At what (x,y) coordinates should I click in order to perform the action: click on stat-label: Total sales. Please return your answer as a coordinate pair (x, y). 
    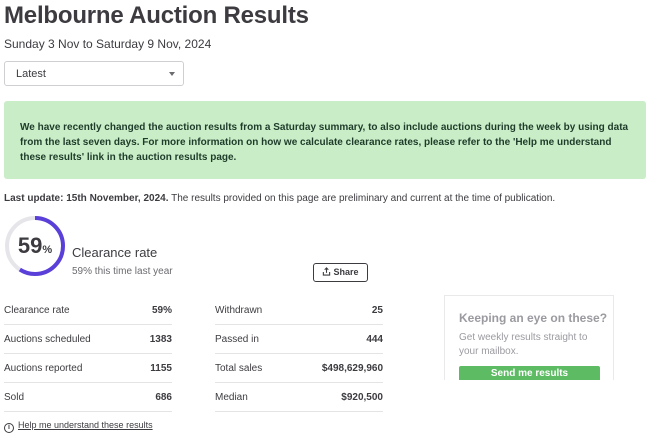
    Looking at the image, I should click on (239, 368).